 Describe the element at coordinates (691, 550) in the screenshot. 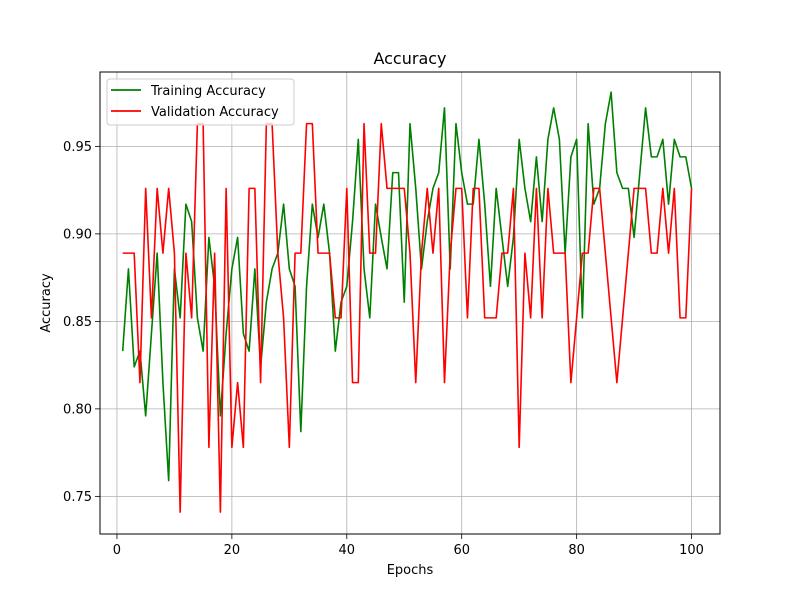

I see `x-tick-label: 100` at that location.